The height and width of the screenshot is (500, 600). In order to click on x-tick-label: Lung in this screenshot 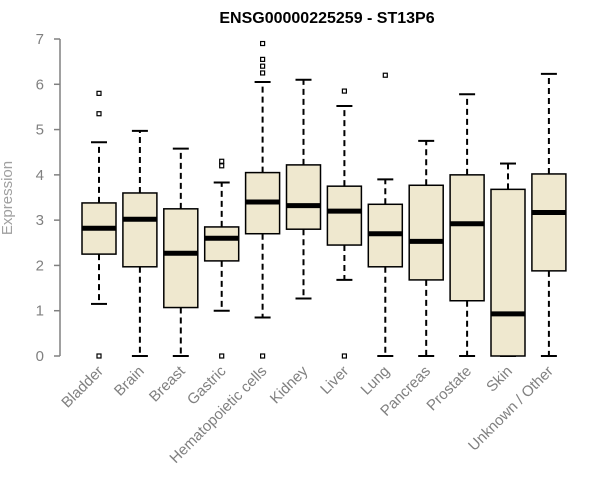, I will do `click(376, 381)`.